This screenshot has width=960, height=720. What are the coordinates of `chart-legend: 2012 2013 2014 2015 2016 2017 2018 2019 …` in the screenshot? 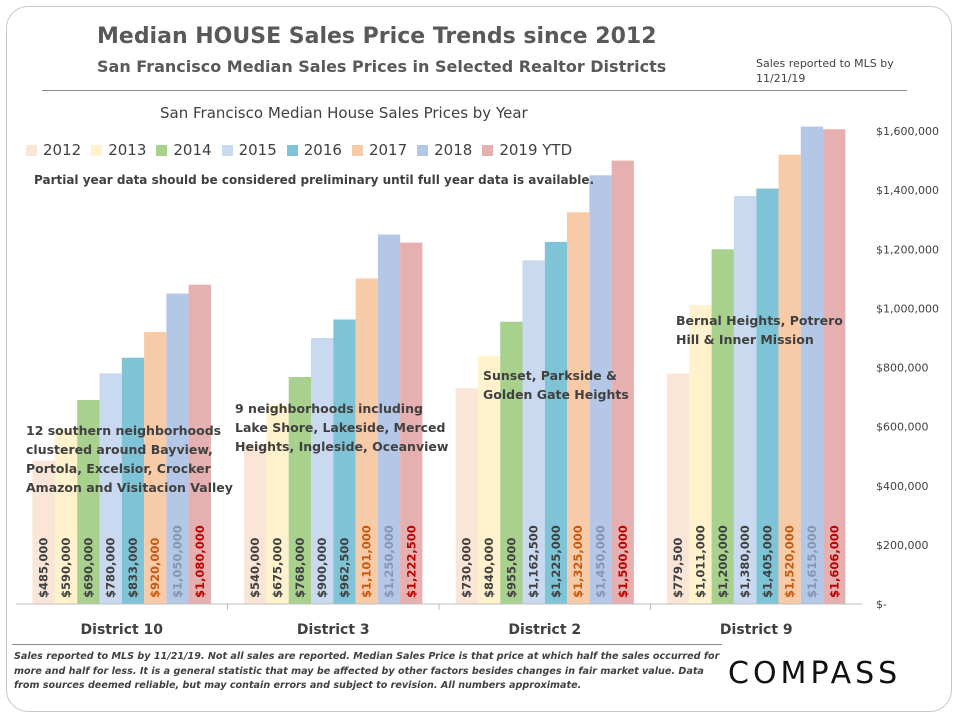 It's located at (304, 150).